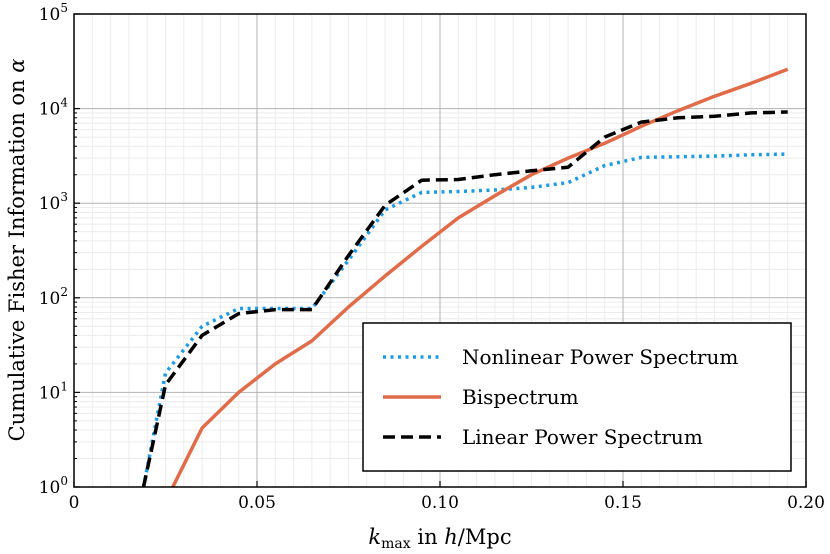  What do you see at coordinates (806, 503) in the screenshot?
I see `x-tick-label: 0.20` at bounding box center [806, 503].